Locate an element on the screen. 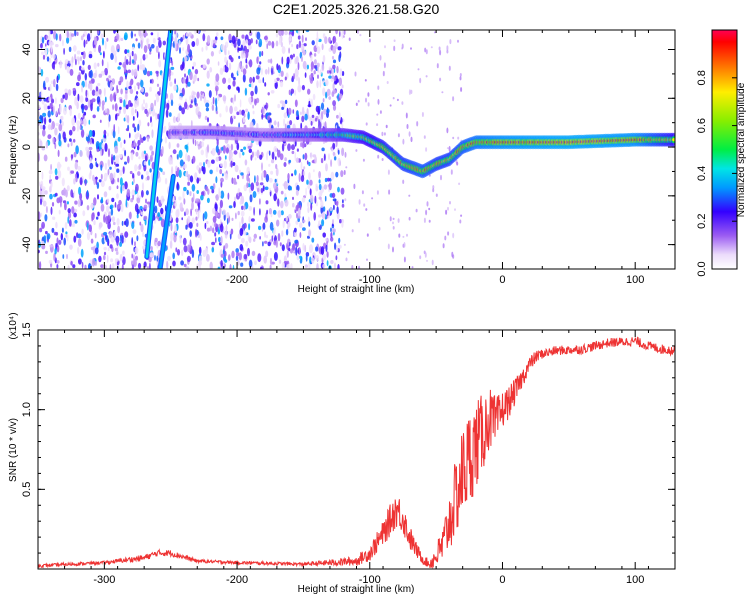  snr-multiplier: (x10⁴) is located at coordinates (13, 325).